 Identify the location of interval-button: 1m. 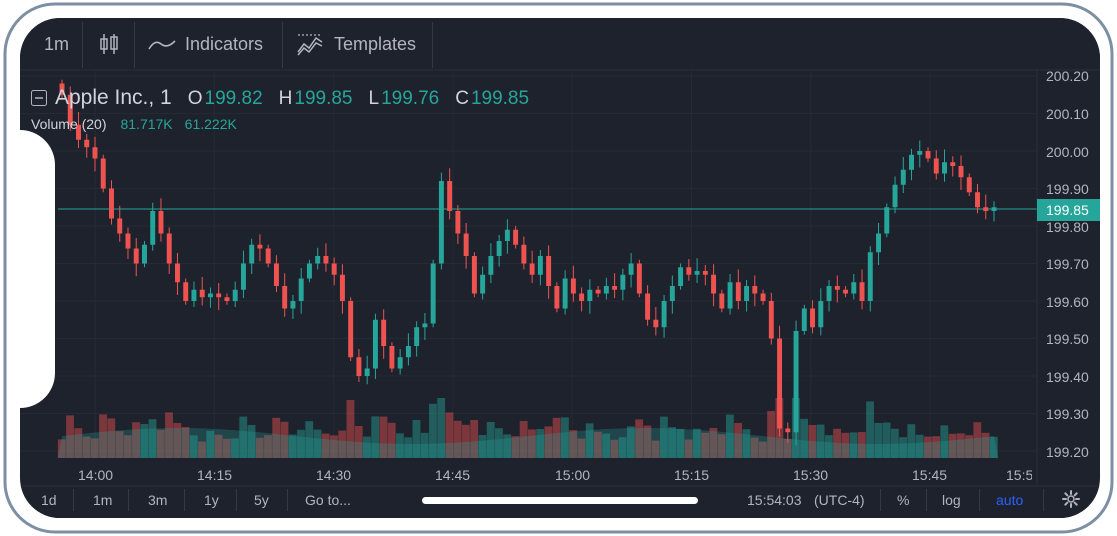
(56, 44).